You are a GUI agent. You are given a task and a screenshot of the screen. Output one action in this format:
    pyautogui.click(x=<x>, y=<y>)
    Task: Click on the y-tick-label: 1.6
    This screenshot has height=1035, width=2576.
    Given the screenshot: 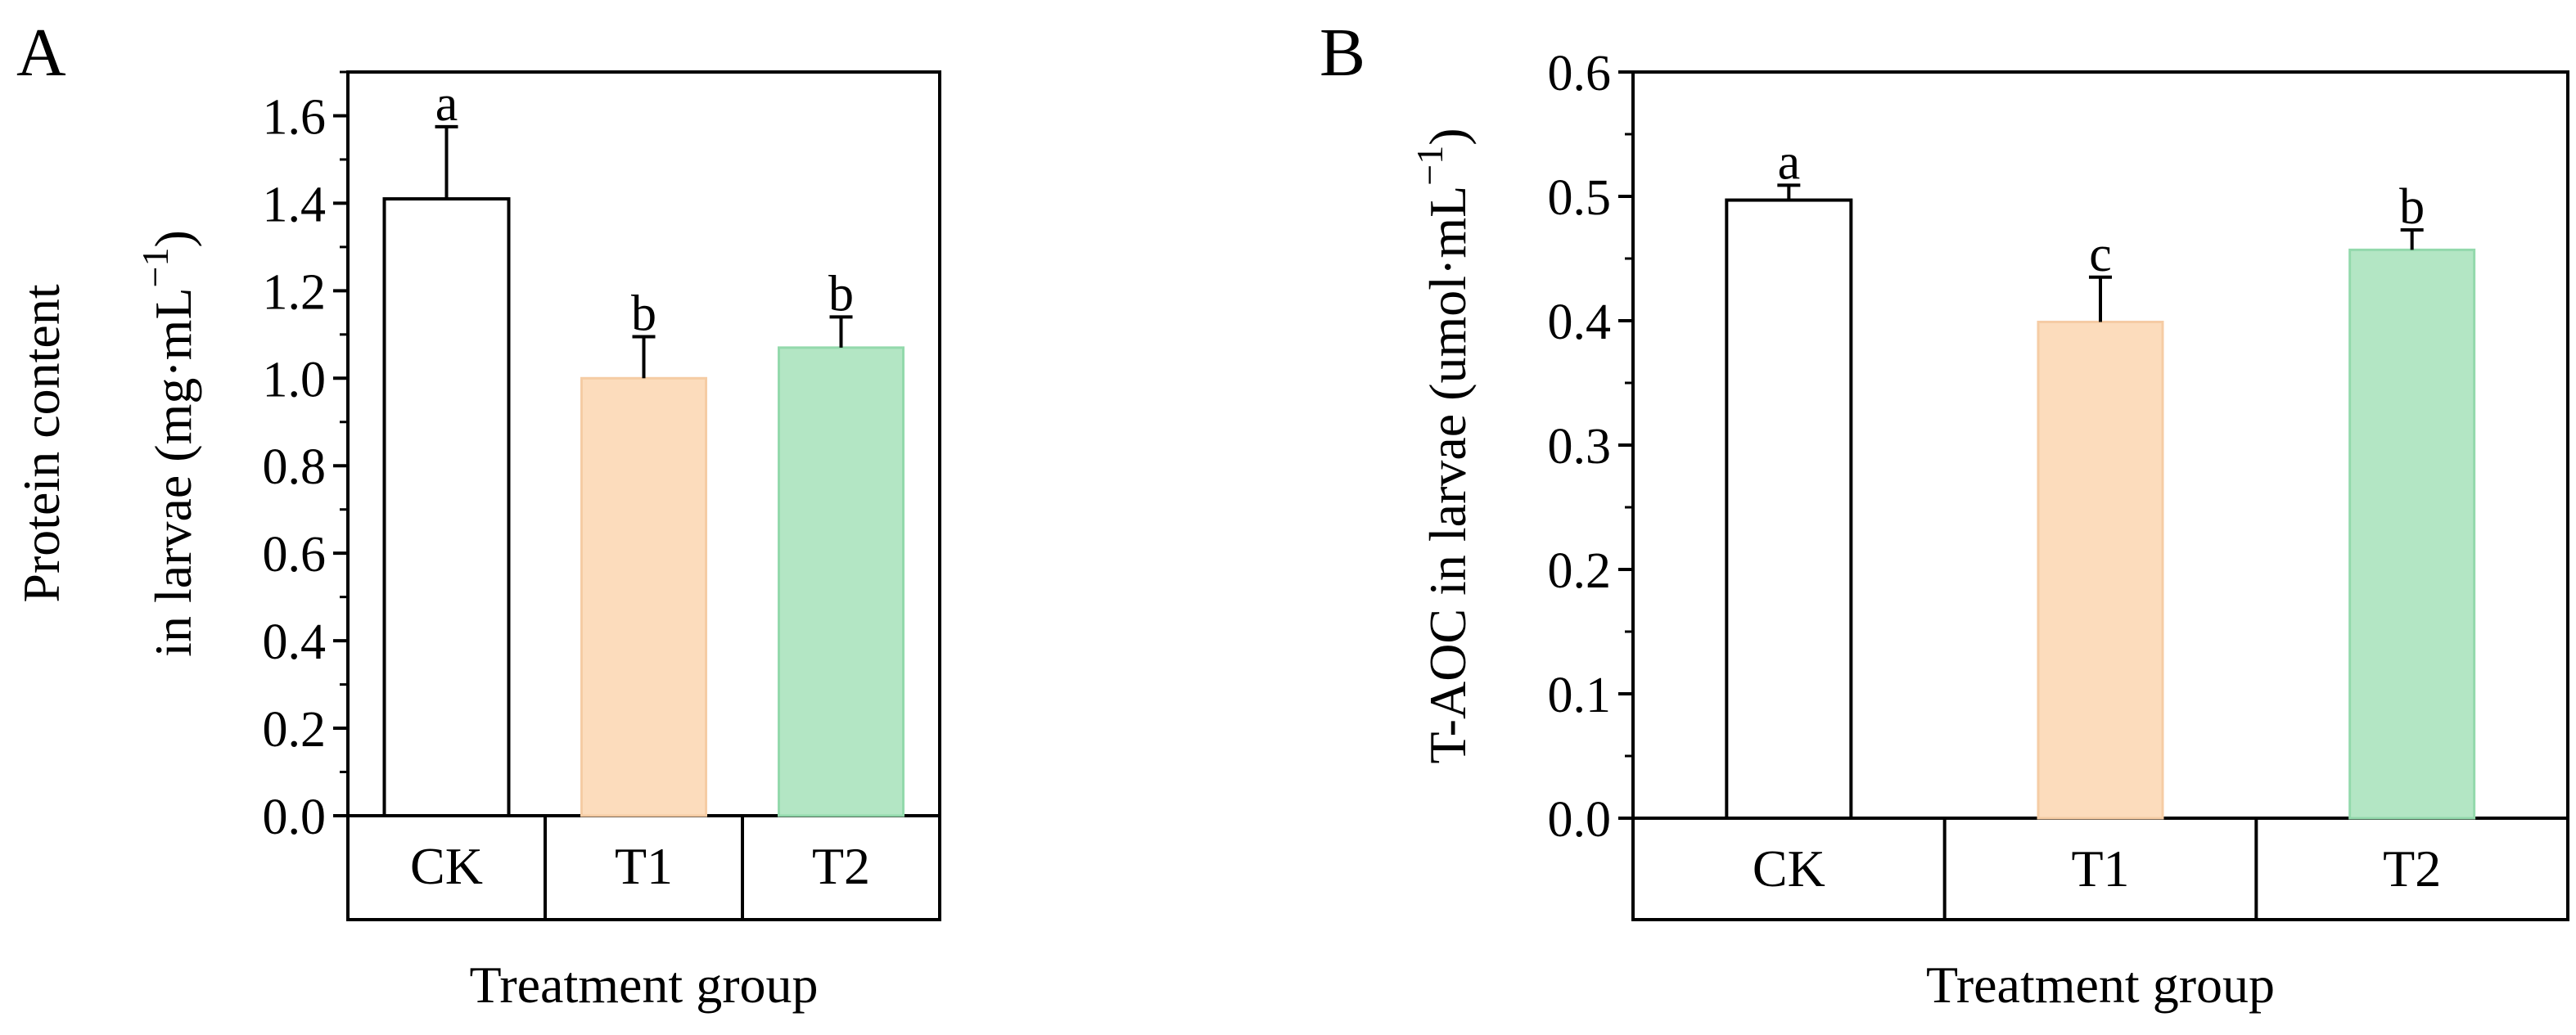 What is the action you would take?
    pyautogui.click(x=295, y=117)
    